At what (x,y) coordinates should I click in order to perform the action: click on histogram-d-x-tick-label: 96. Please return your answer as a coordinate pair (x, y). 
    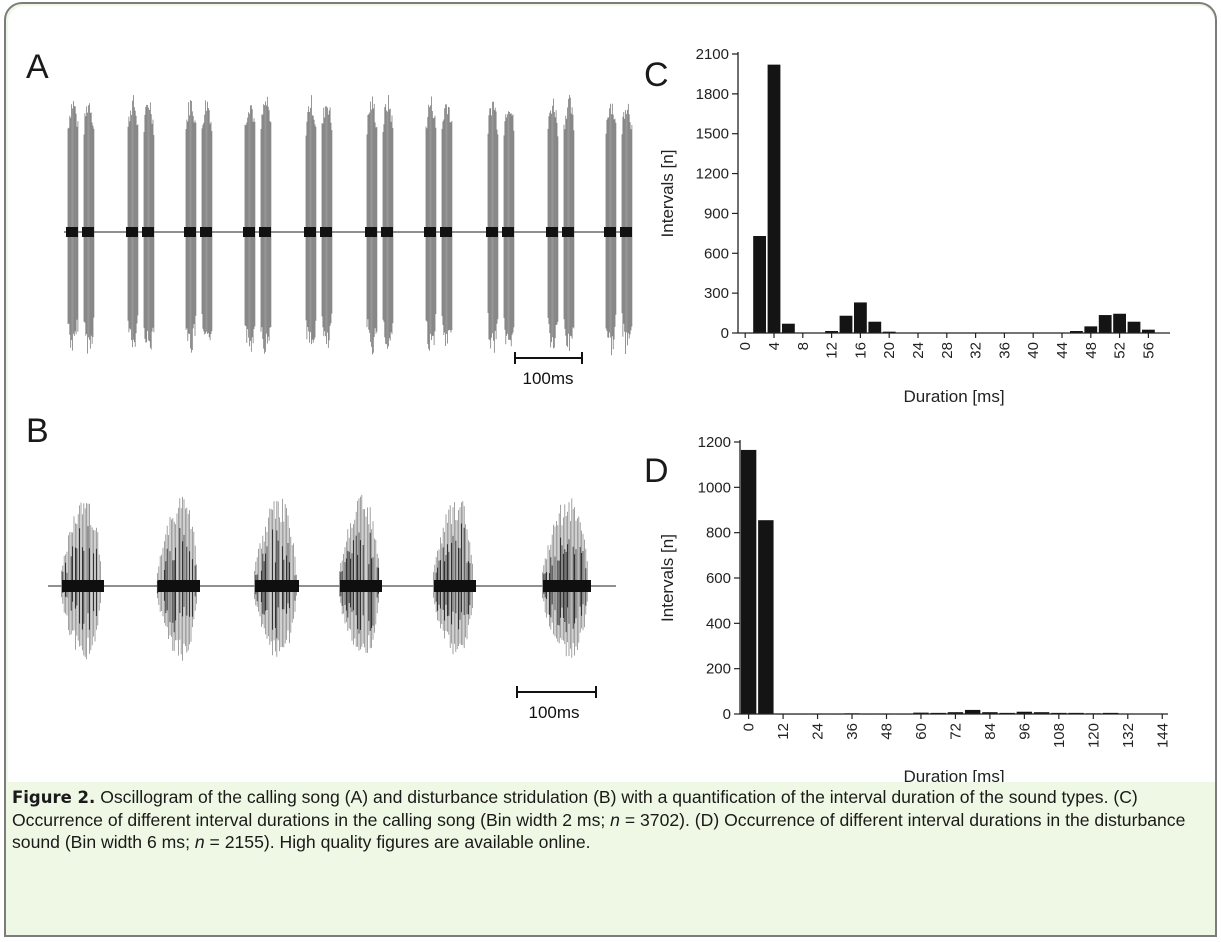
    Looking at the image, I should click on (1024, 731).